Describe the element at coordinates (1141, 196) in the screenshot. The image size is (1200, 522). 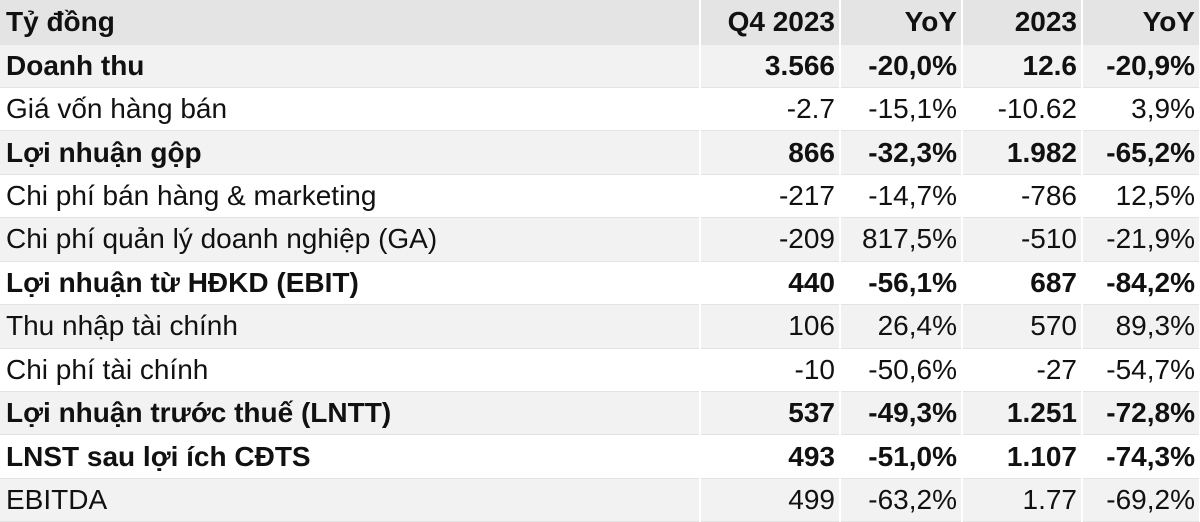
I see `value-cell: 12,5%` at that location.